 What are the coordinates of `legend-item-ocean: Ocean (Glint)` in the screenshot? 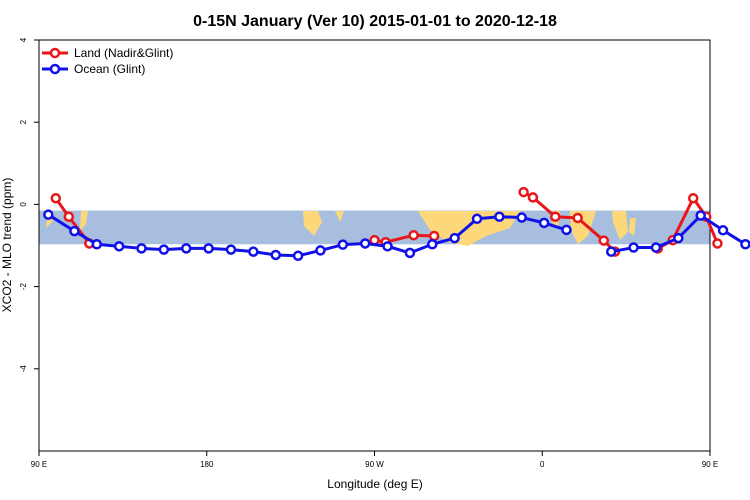 It's located at (93, 69).